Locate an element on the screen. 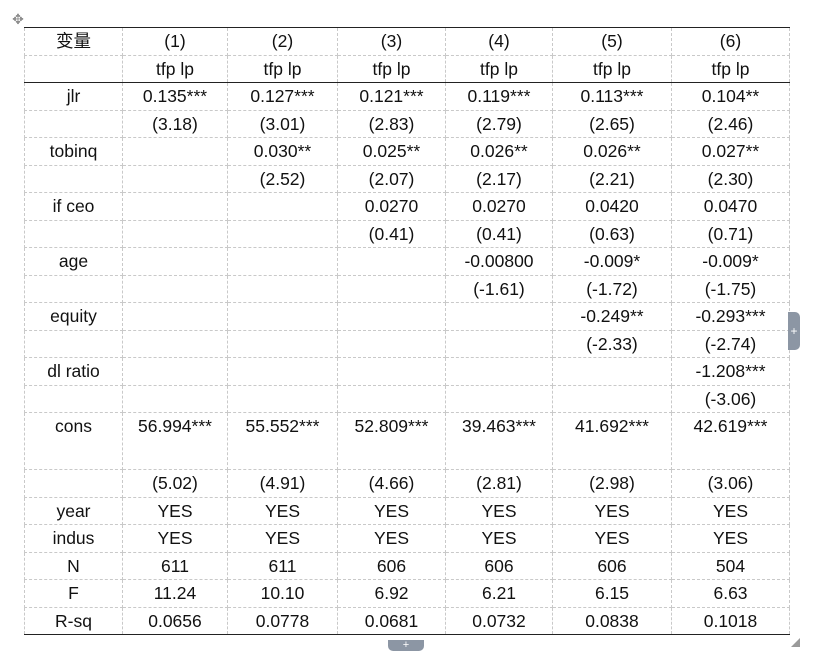 The height and width of the screenshot is (660, 823). variable-label-cell: dl ratio is located at coordinates (73, 371).